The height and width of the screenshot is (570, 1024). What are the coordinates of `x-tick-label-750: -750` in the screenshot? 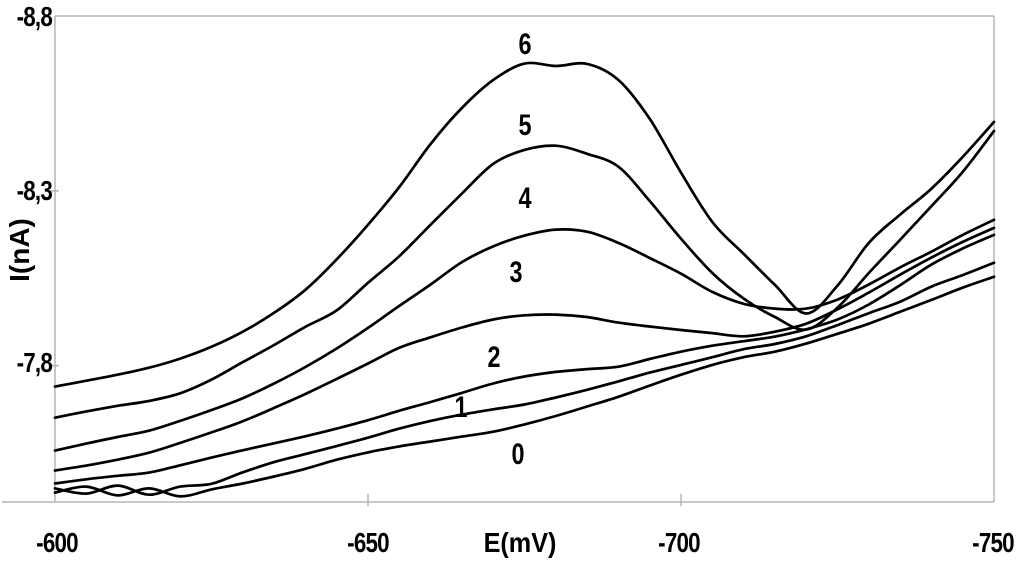 It's located at (993, 542).